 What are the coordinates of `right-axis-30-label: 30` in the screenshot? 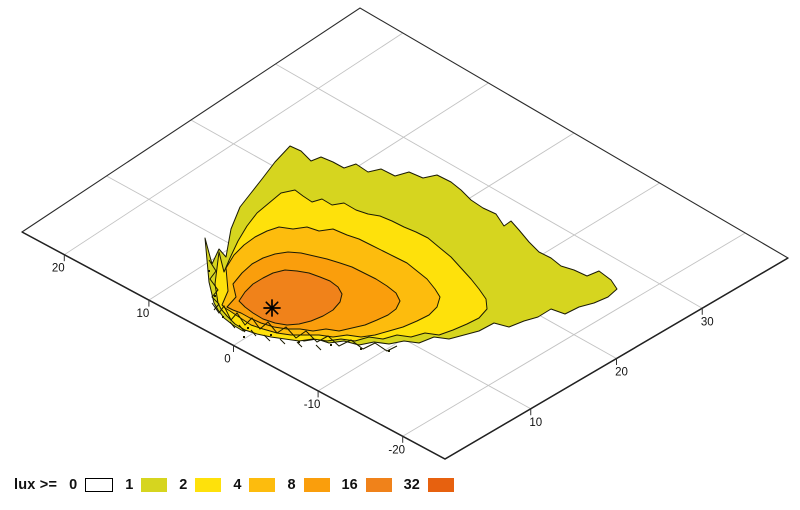 It's located at (707, 322).